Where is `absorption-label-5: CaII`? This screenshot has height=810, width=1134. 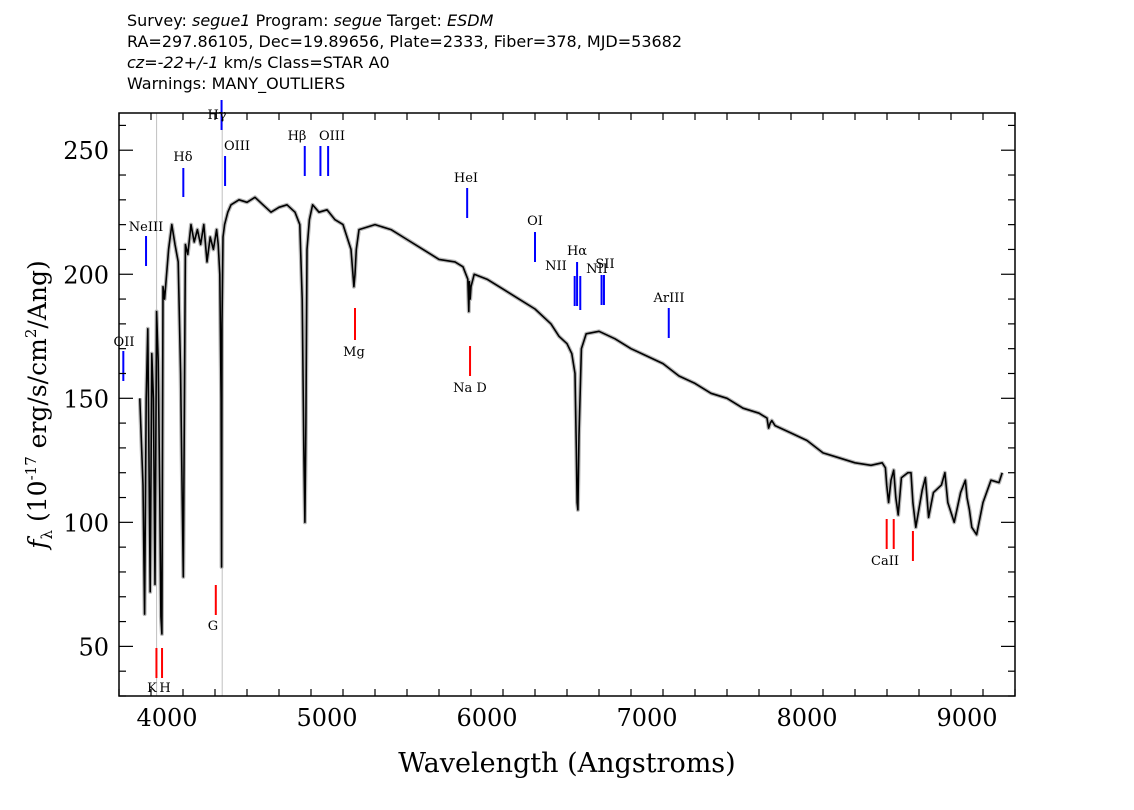
absorption-label-5: CaII is located at coordinates (885, 561).